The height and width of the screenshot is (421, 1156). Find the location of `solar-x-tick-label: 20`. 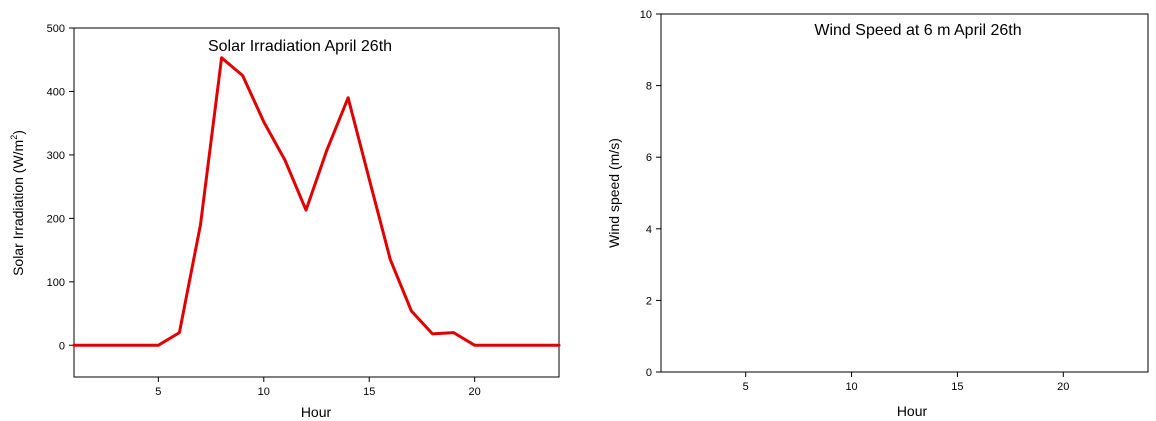

solar-x-tick-label: 20 is located at coordinates (475, 392).